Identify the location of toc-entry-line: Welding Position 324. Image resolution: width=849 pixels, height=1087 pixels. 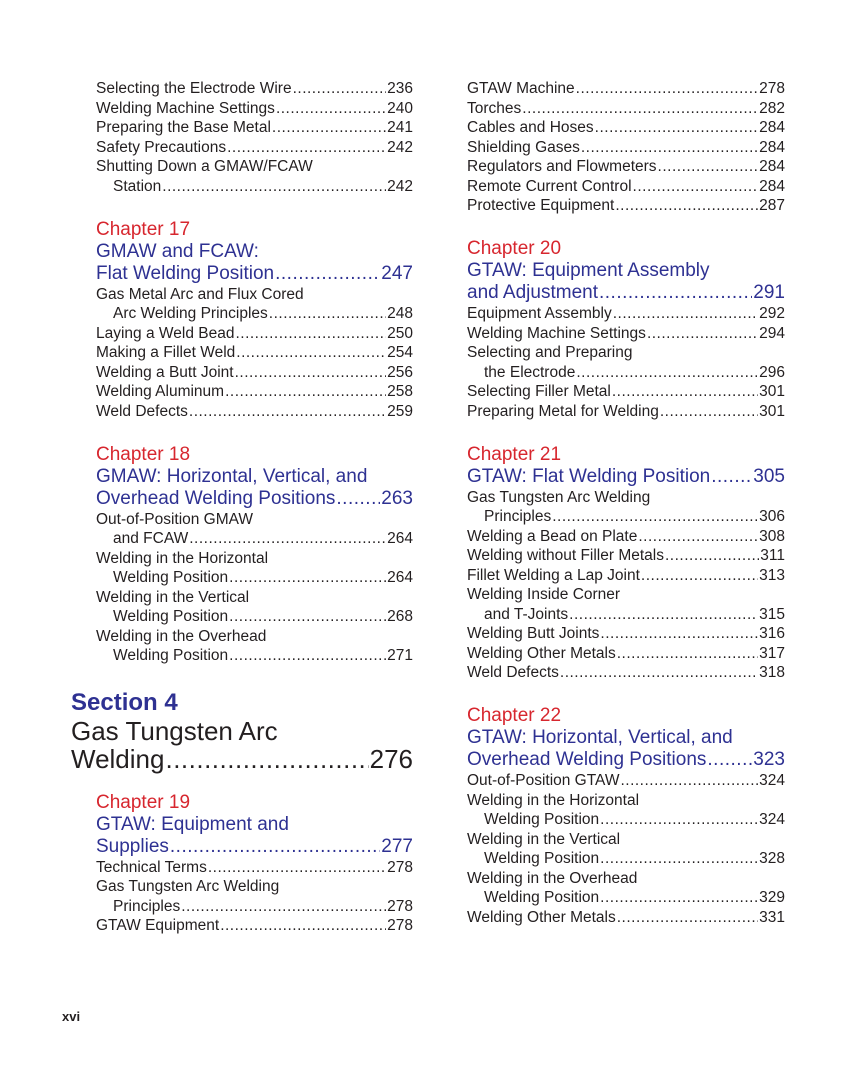
(626, 820).